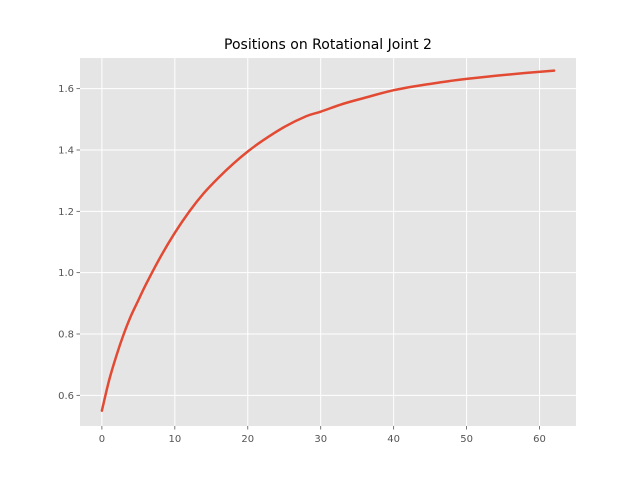 This screenshot has width=640, height=480. Describe the element at coordinates (320, 439) in the screenshot. I see `x-tick-label: 30` at that location.